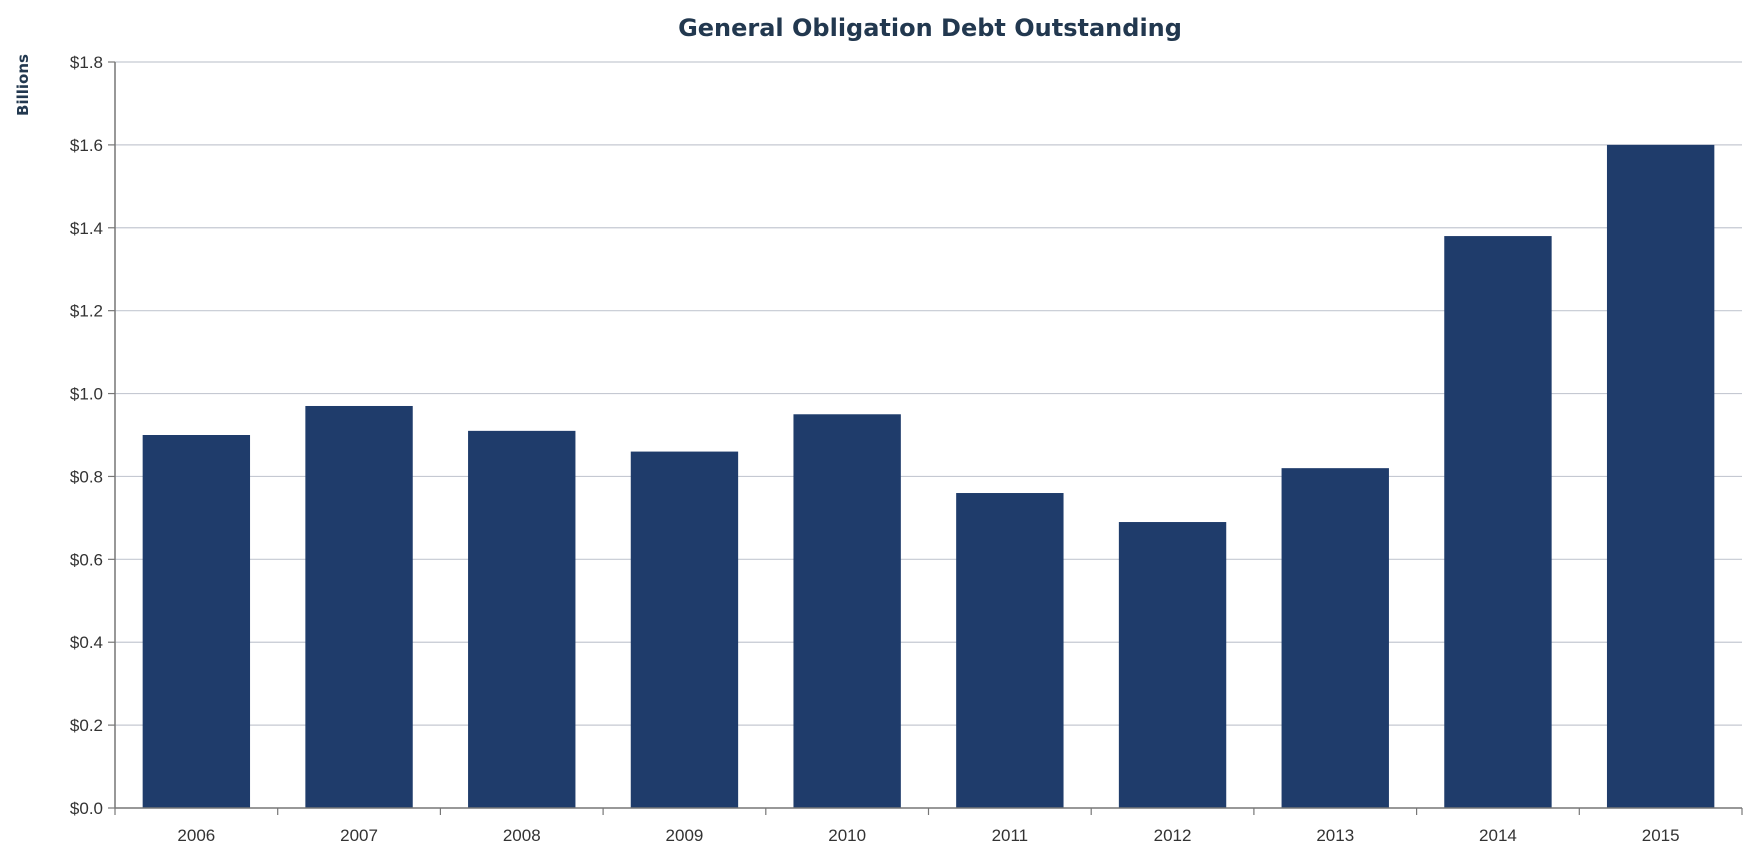 The height and width of the screenshot is (863, 1758). Describe the element at coordinates (86, 311) in the screenshot. I see `y-tick-label: $1.2` at that location.